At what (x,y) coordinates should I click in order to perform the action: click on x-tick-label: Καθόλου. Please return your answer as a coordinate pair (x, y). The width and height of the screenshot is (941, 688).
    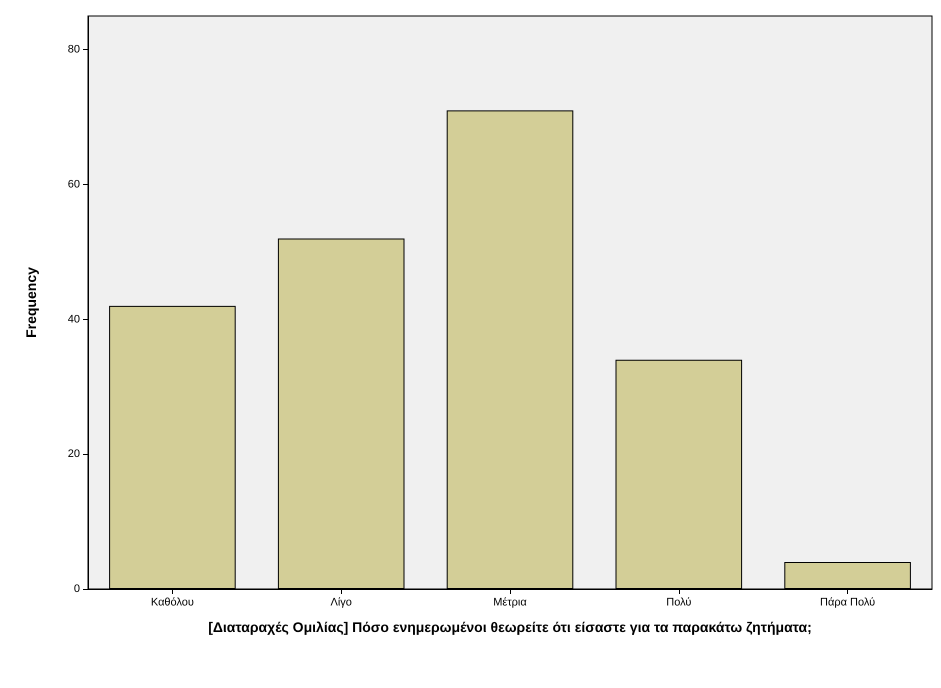
    Looking at the image, I should click on (172, 602).